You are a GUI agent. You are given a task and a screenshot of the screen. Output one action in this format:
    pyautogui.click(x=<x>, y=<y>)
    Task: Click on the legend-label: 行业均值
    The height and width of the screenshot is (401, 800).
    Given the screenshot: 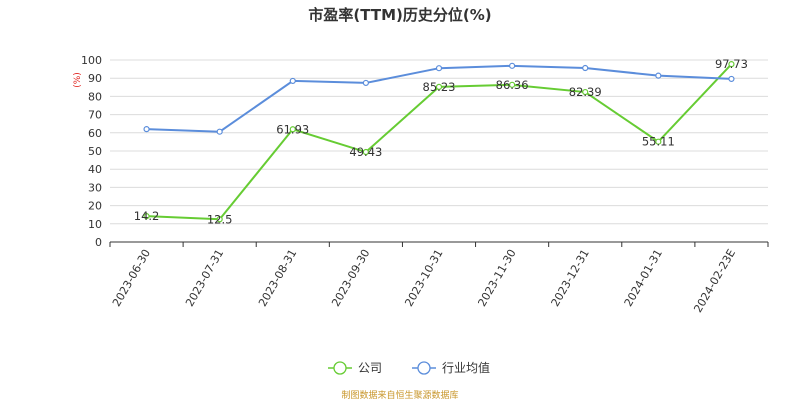 What is the action you would take?
    pyautogui.click(x=466, y=367)
    